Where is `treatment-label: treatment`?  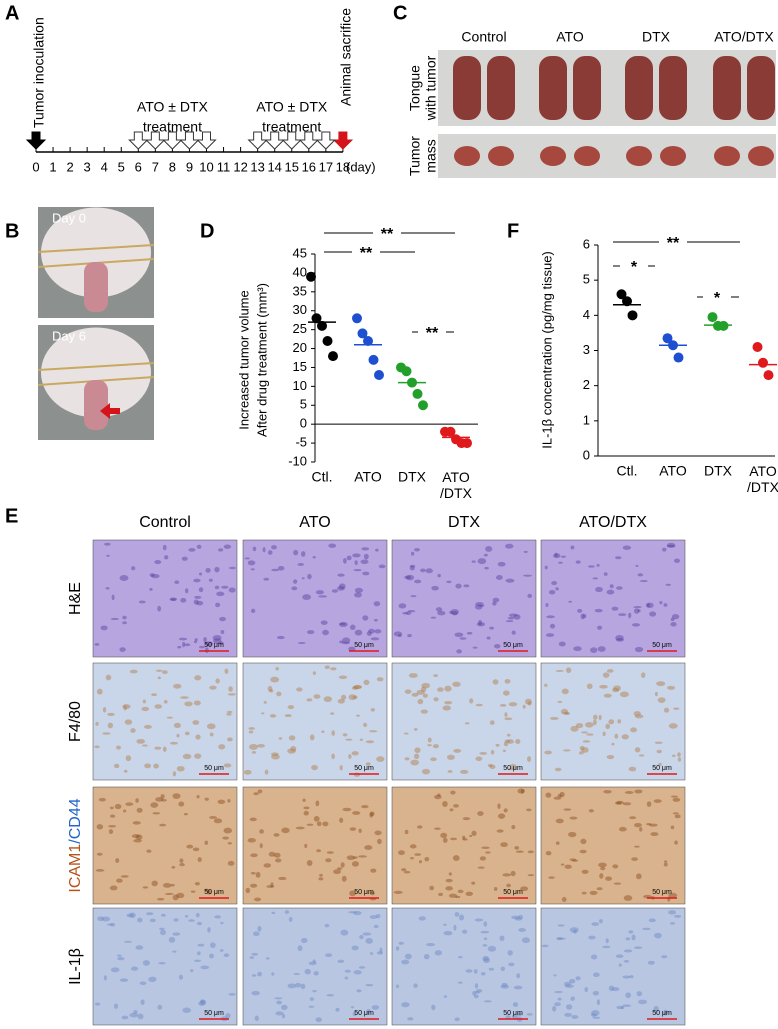
treatment-label: treatment is located at coordinates (172, 127).